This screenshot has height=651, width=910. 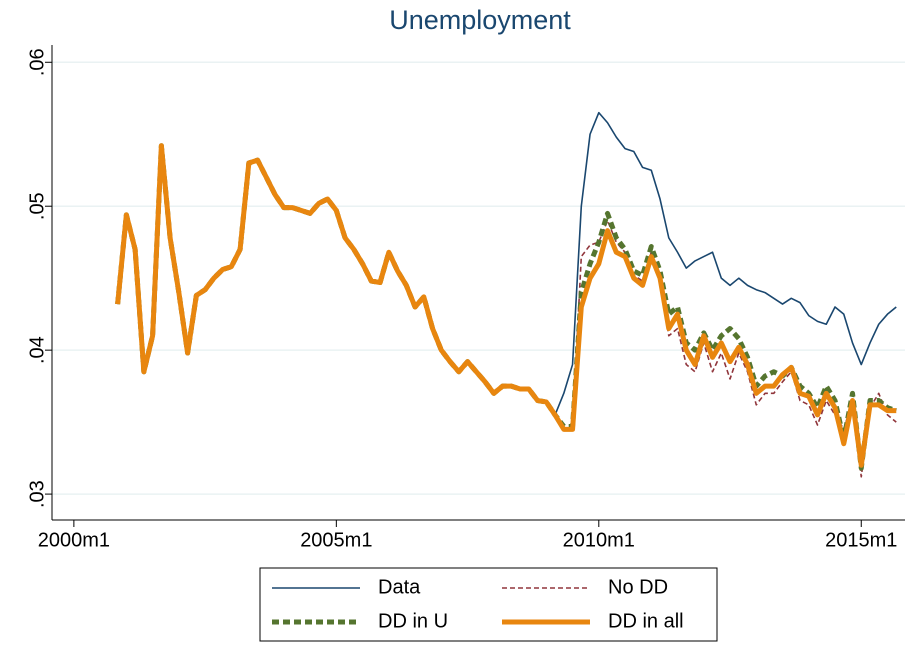 What do you see at coordinates (488, 604) in the screenshot?
I see `legend-box` at bounding box center [488, 604].